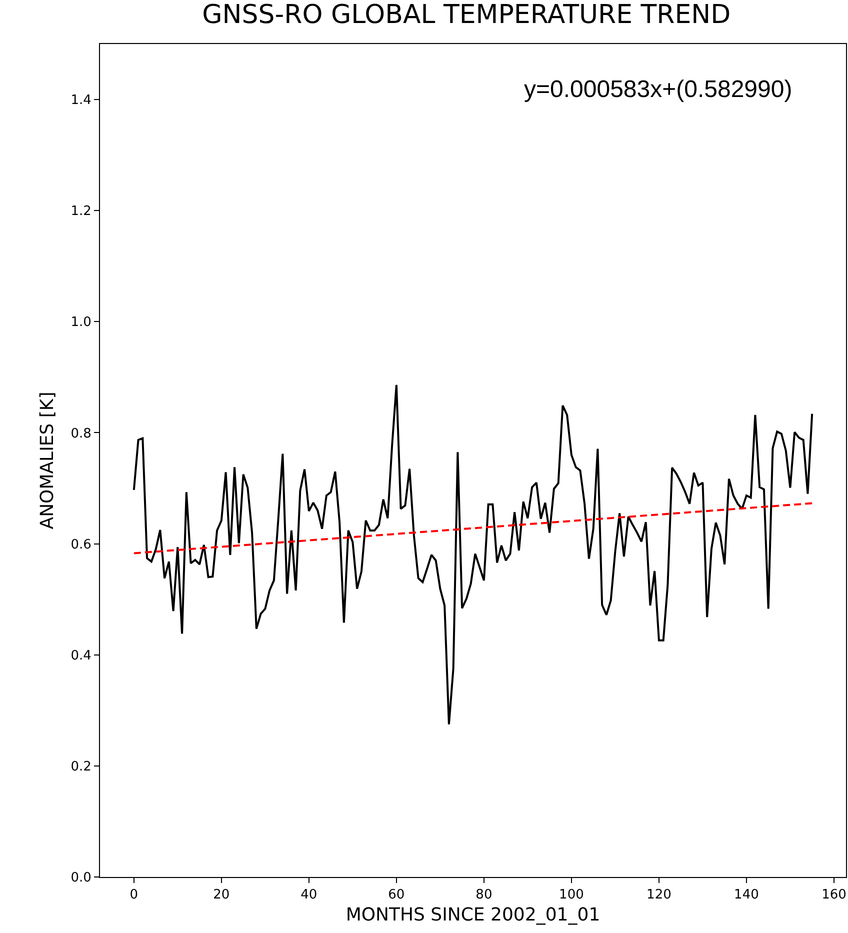 This screenshot has height=933, width=848. What do you see at coordinates (658, 89) in the screenshot?
I see `annotation: y=0.000583x+(0.582990)` at bounding box center [658, 89].